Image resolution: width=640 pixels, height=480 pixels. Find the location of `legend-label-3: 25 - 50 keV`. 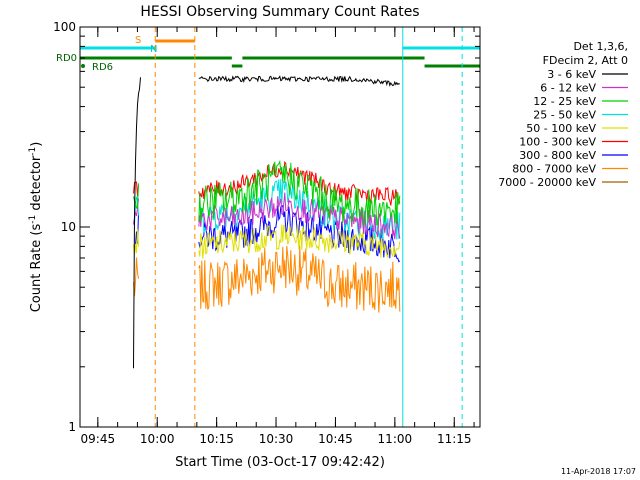

legend-label-3: 25 - 50 keV is located at coordinates (564, 115).